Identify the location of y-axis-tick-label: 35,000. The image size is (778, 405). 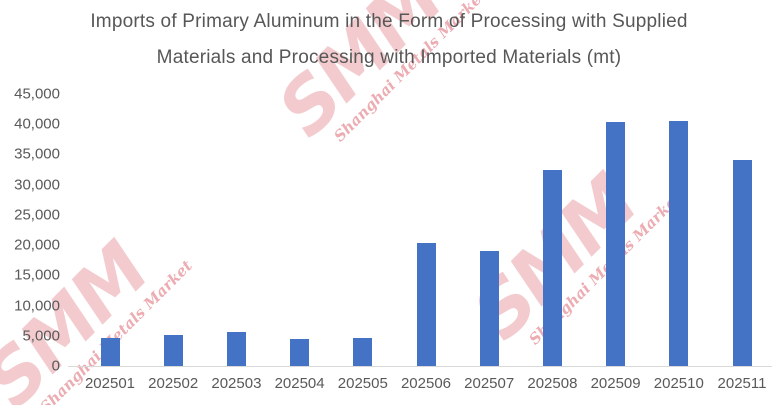
(37, 154).